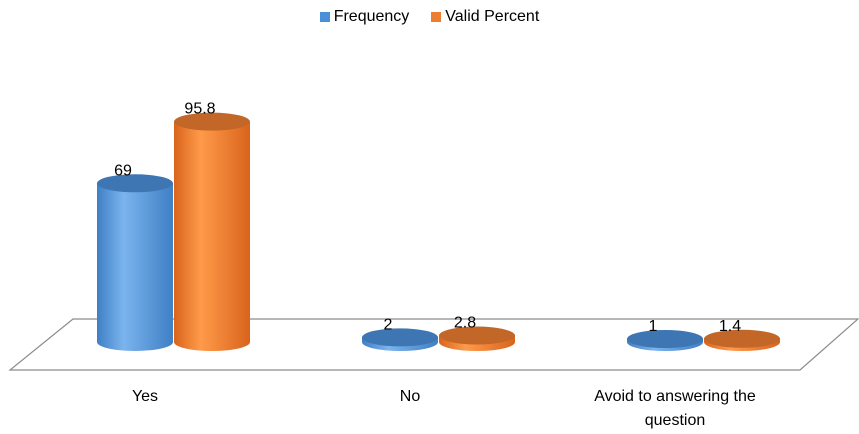 The width and height of the screenshot is (859, 434). Describe the element at coordinates (199, 109) in the screenshot. I see `data-label-valid-percent-0: 95.8` at that location.